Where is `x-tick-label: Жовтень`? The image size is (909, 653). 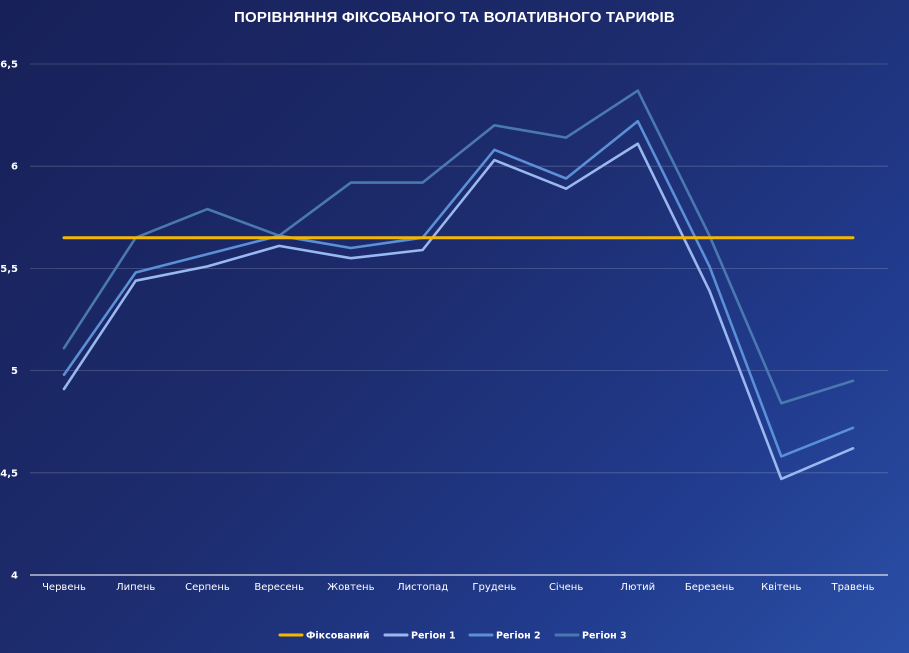
x-tick-label: Жовтень is located at coordinates (350, 587).